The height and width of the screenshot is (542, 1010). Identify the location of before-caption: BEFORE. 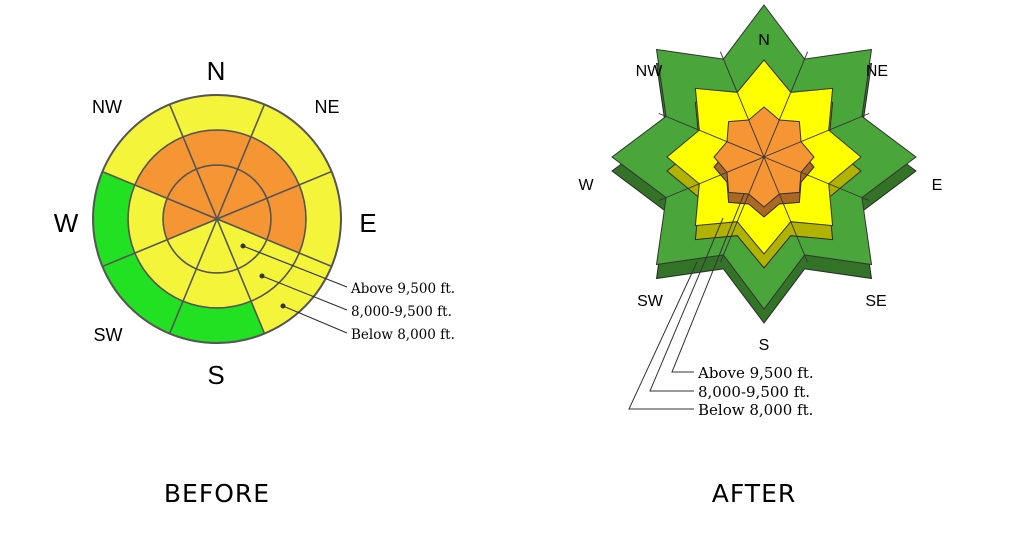
(217, 493).